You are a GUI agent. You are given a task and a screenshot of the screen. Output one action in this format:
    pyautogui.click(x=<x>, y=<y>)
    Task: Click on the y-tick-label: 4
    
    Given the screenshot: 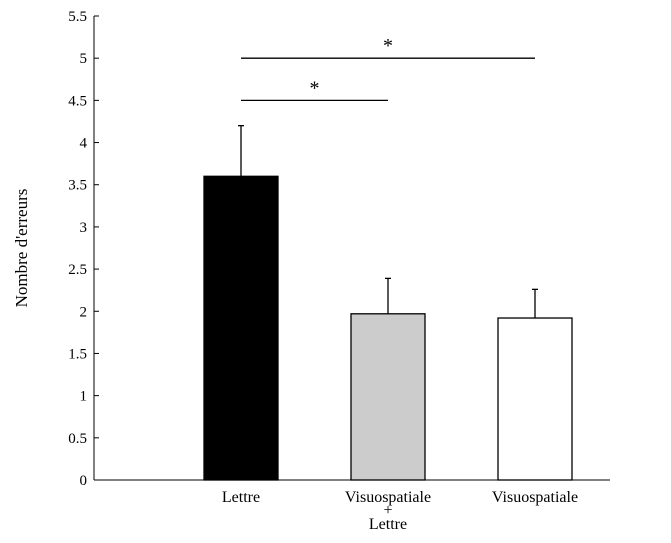 What is the action you would take?
    pyautogui.click(x=84, y=144)
    